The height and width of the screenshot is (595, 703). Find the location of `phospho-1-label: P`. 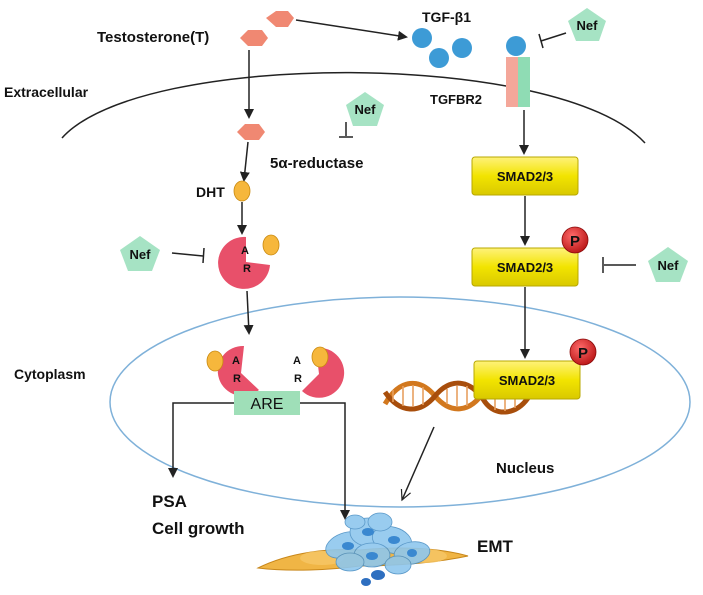

phospho-1-label: P is located at coordinates (575, 241).